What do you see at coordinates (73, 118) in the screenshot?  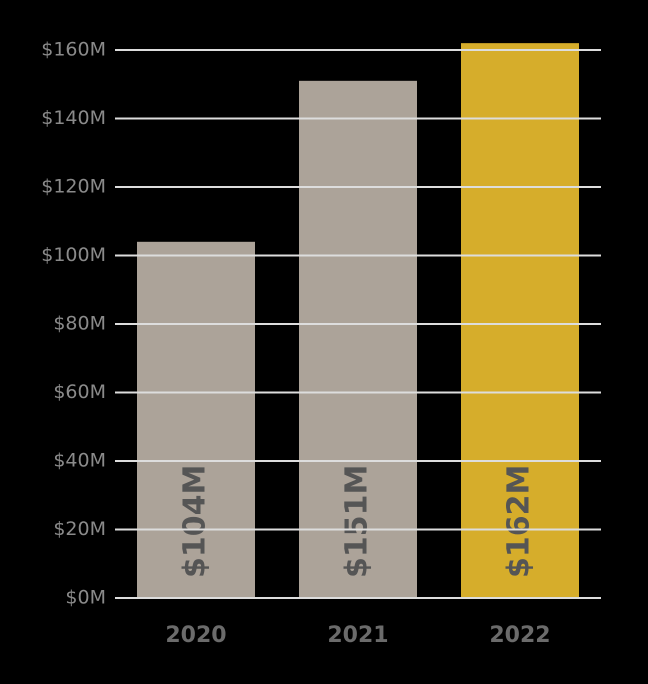 I see `y-tick-label: $140M` at bounding box center [73, 118].